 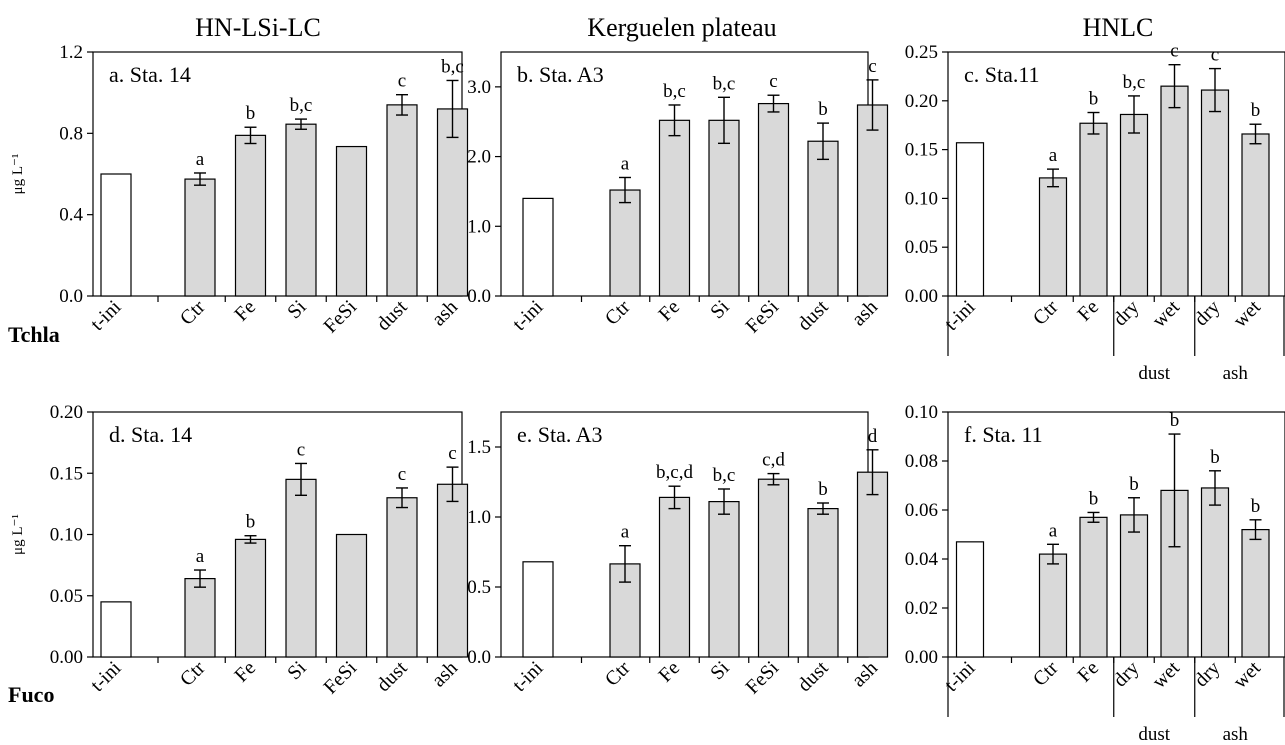 What do you see at coordinates (921, 52) in the screenshot?
I see `y-tick-label: 0.25` at bounding box center [921, 52].